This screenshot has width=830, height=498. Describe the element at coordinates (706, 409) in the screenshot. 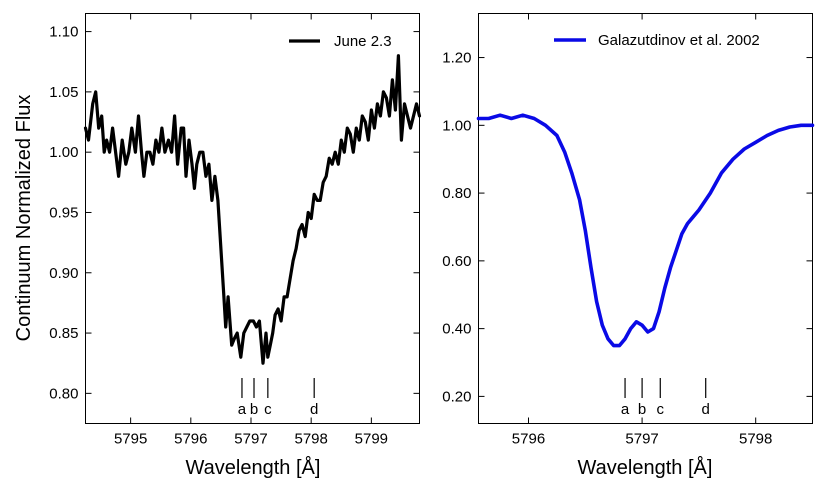

I see `right-marker-d-label: d` at that location.